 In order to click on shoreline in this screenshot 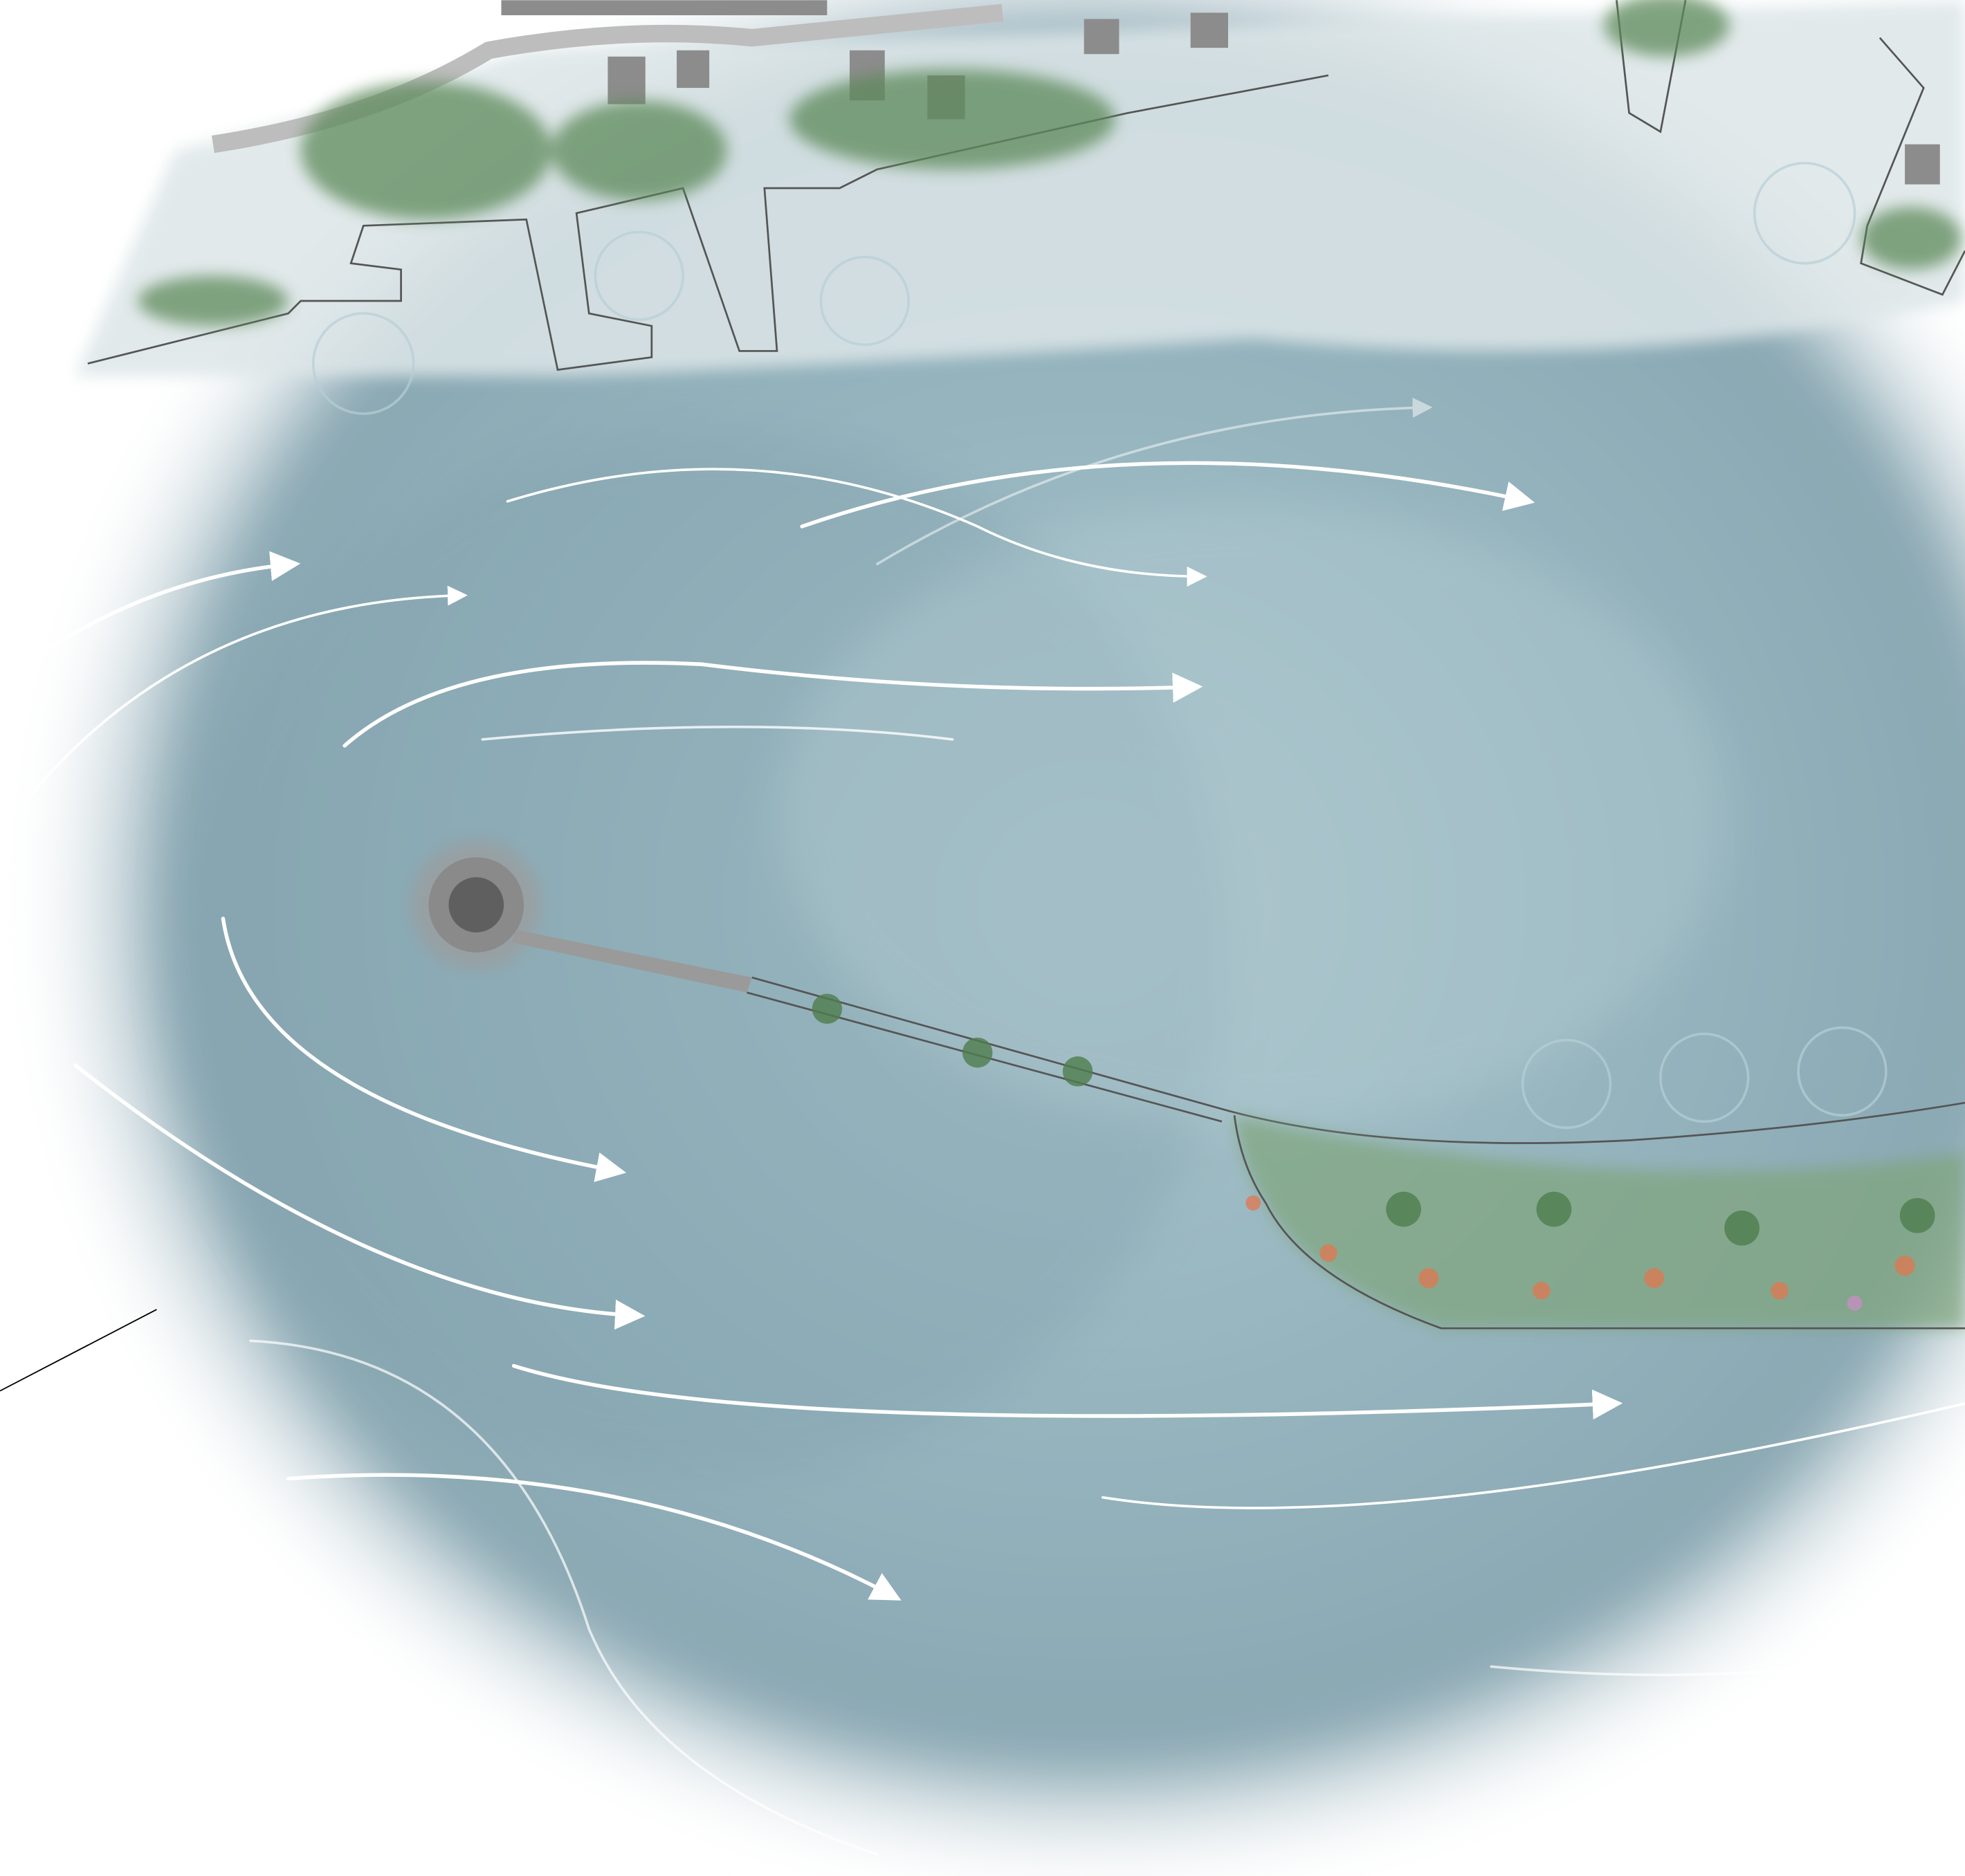, I will do `click(708, 222)`.